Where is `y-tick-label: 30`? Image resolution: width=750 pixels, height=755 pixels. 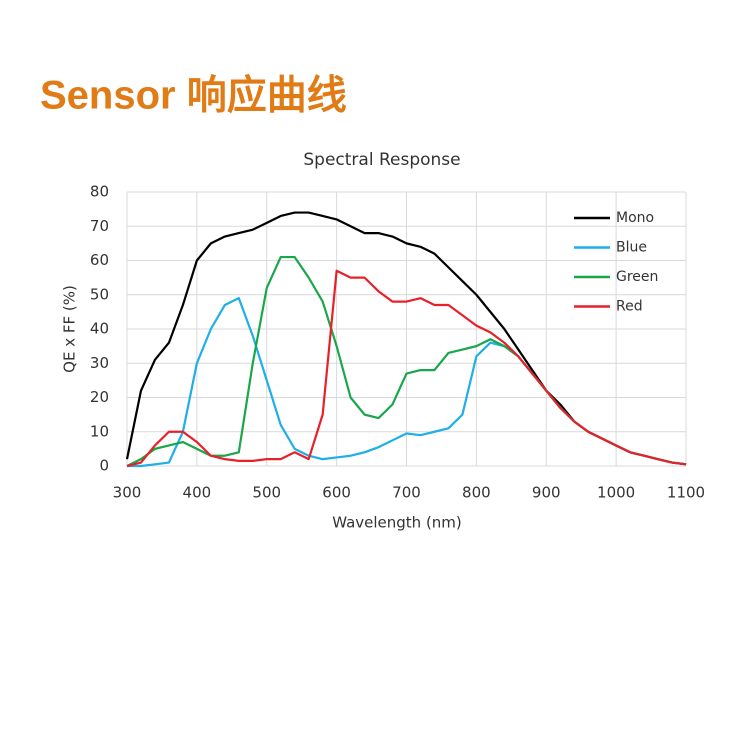 y-tick-label: 30 is located at coordinates (99, 363).